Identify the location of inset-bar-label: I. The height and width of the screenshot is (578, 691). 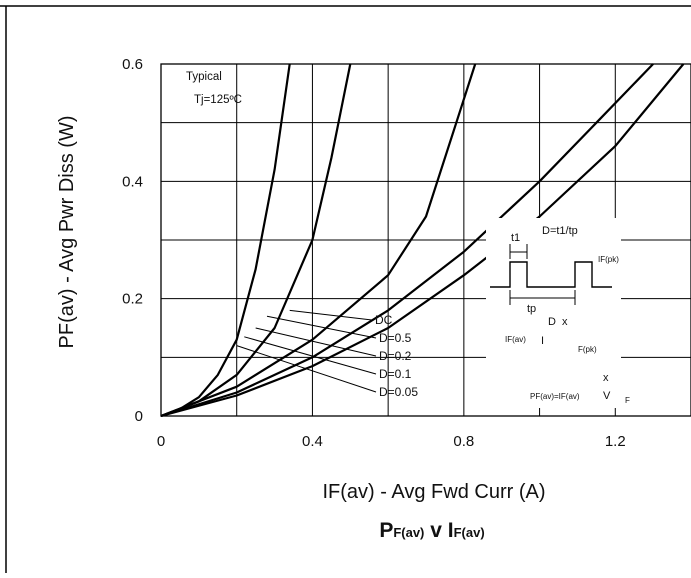
(542, 341).